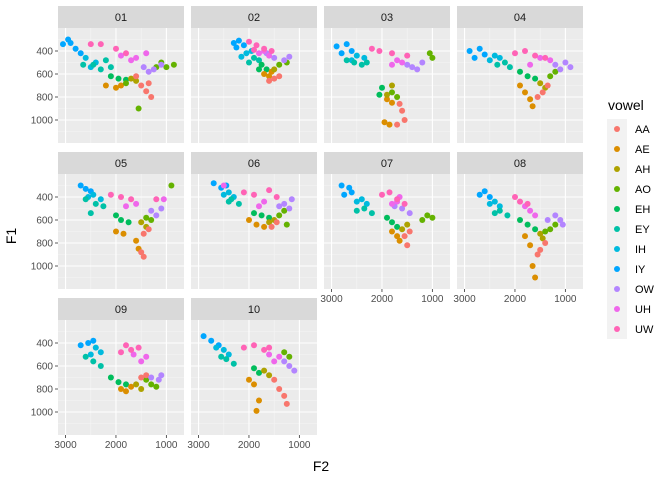 This screenshot has height=480, width=672. I want to click on facet-strip, so click(520, 17).